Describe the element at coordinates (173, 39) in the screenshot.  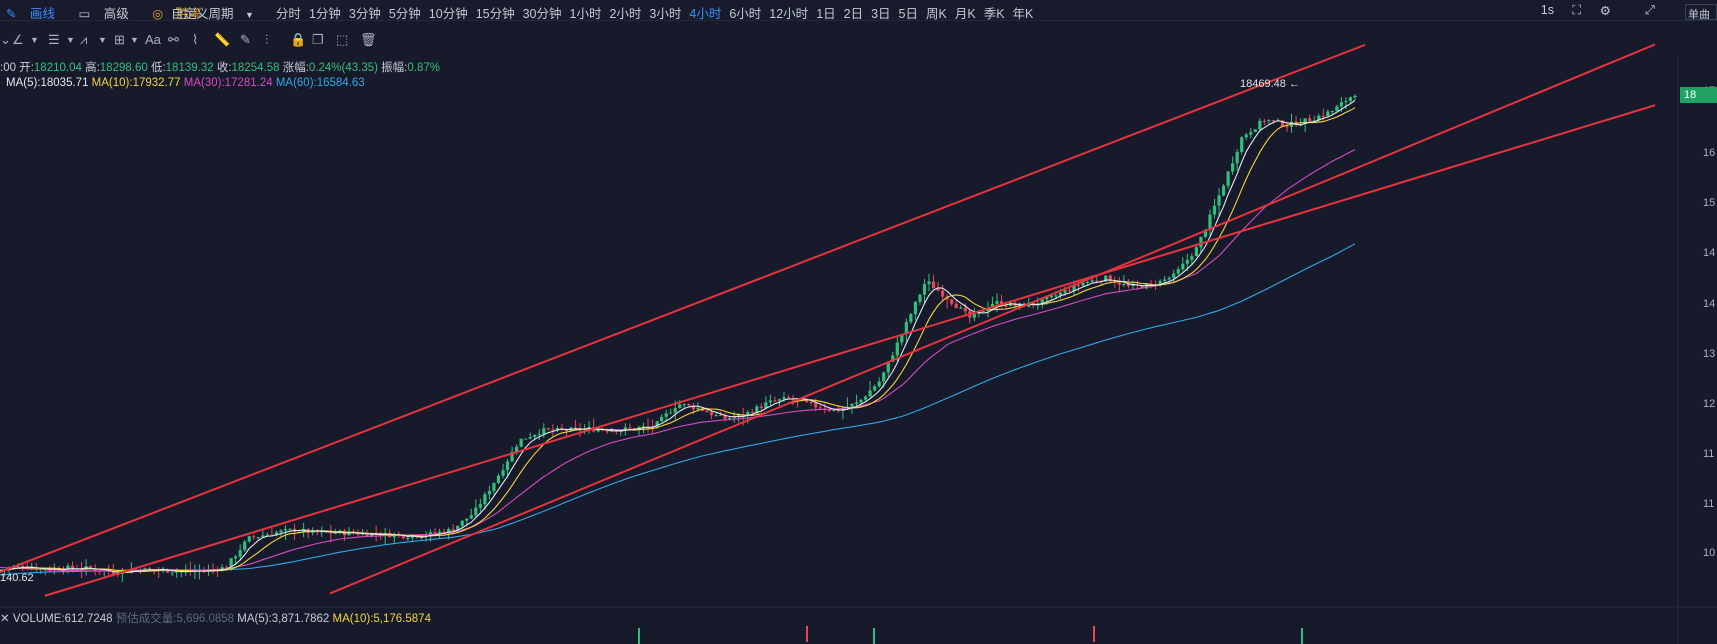
I see `pattern-tool-icon: ⚯` at that location.